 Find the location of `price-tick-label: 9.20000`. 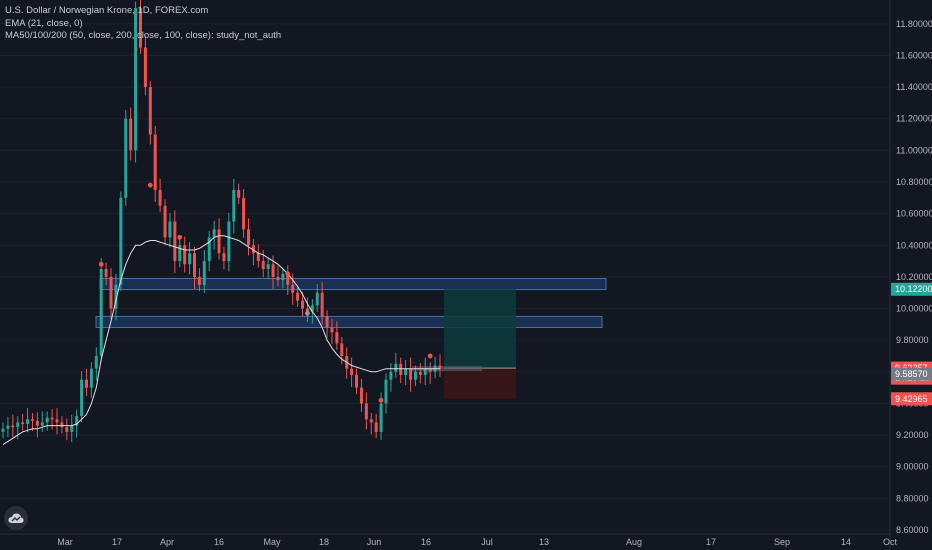

price-tick-label: 9.20000 is located at coordinates (912, 435).